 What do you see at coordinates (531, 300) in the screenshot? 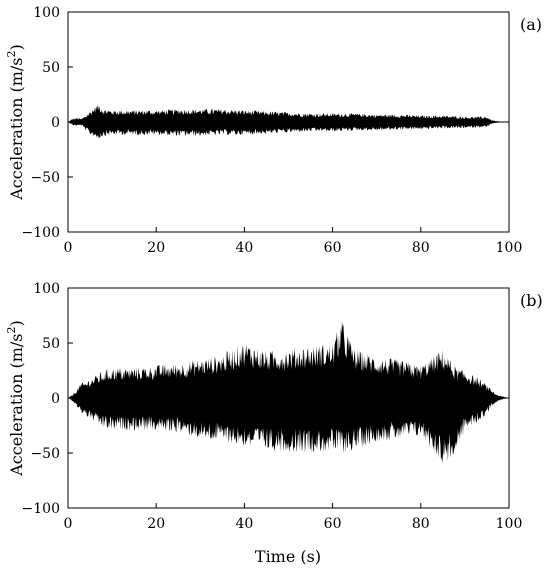
I see `panel-label-b: (b)` at bounding box center [531, 300].